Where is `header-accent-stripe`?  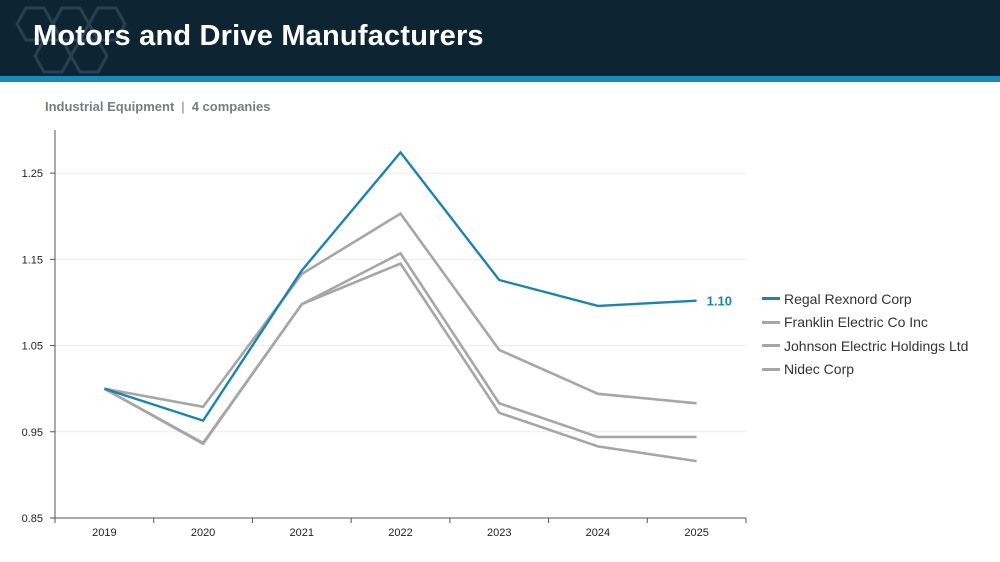 header-accent-stripe is located at coordinates (500, 79).